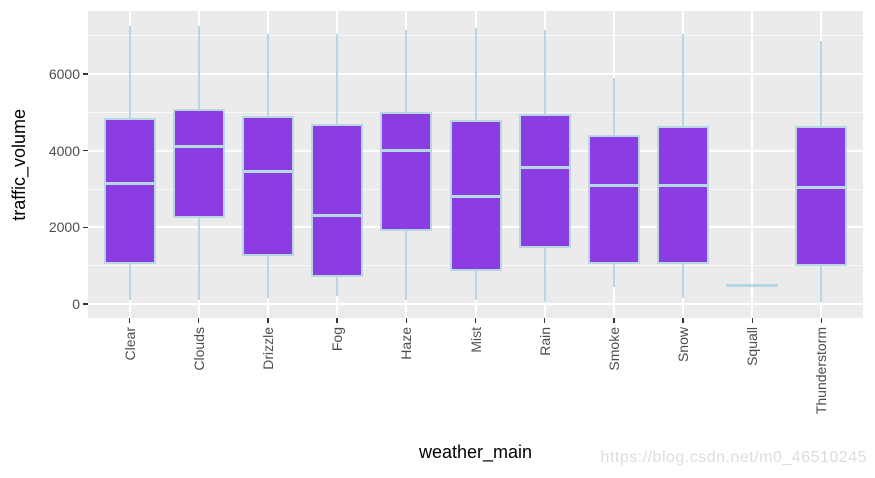 The height and width of the screenshot is (478, 875). I want to click on watermark: https://blog.csdn.net/m0_46510245, so click(733, 457).